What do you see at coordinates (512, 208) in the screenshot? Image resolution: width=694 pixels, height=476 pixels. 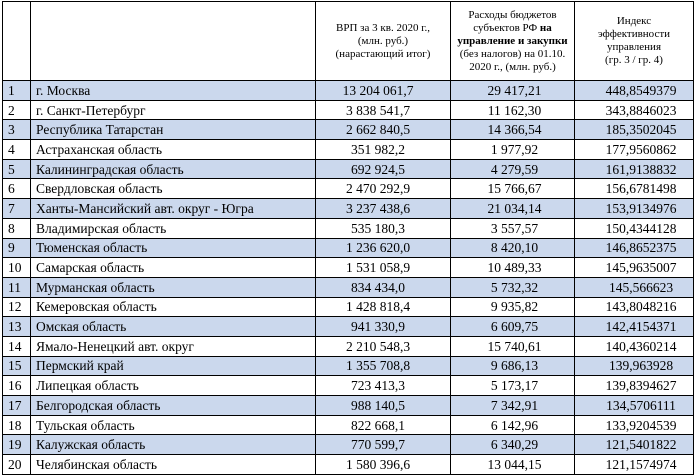 I see `expenses-value: 21 034,14` at bounding box center [512, 208].